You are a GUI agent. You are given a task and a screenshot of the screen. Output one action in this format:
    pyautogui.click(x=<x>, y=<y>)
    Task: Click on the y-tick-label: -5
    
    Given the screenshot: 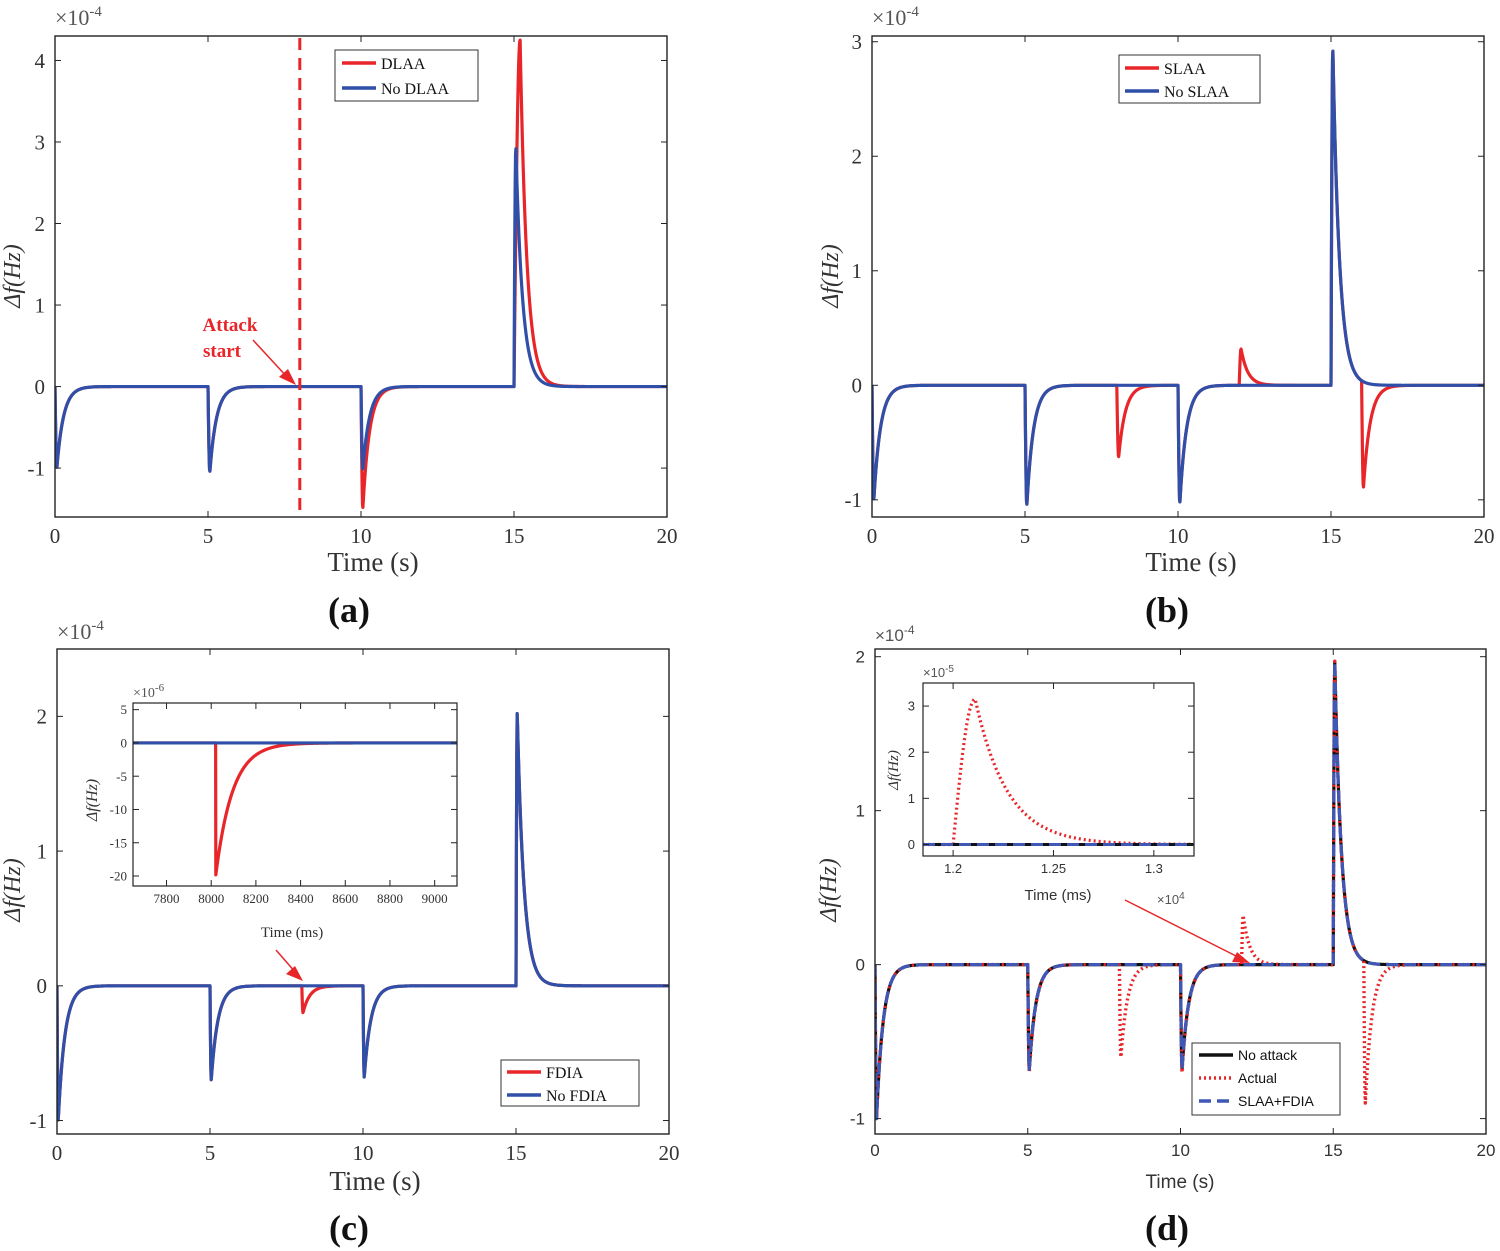 What is the action you would take?
    pyautogui.click(x=121, y=776)
    